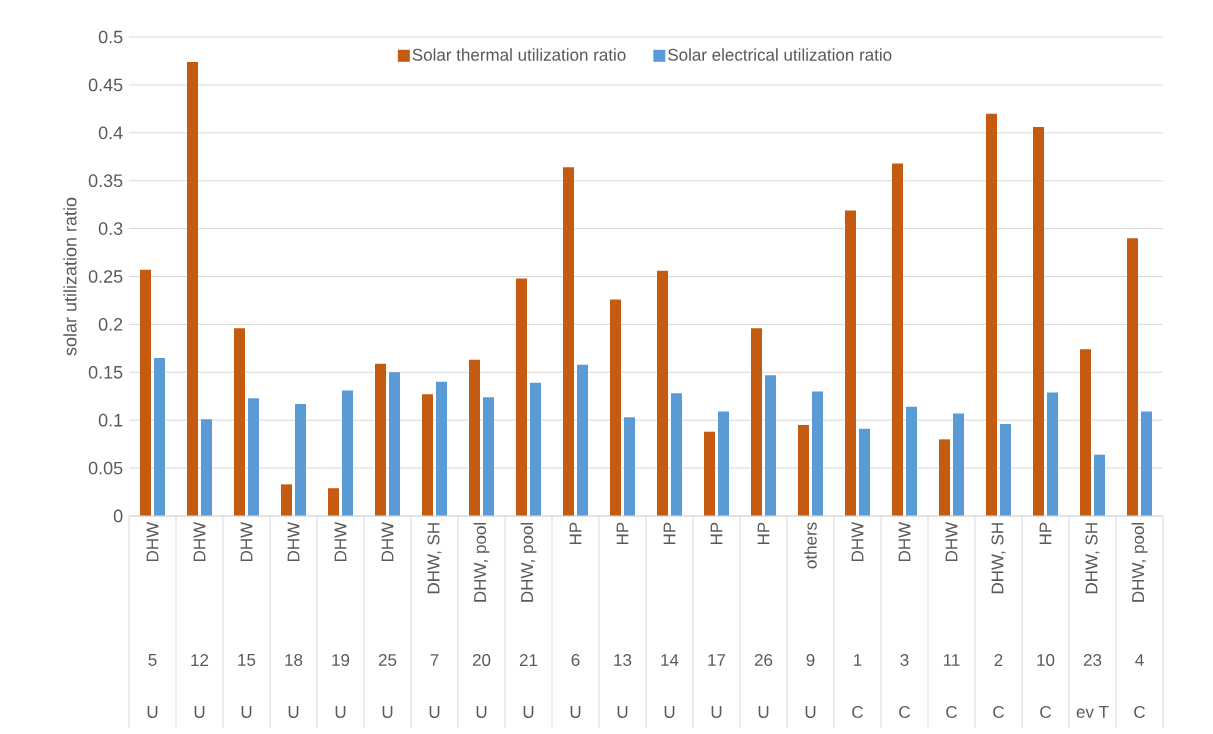 The width and height of the screenshot is (1213, 734). Describe the element at coordinates (1046, 660) in the screenshot. I see `text: 10` at that location.